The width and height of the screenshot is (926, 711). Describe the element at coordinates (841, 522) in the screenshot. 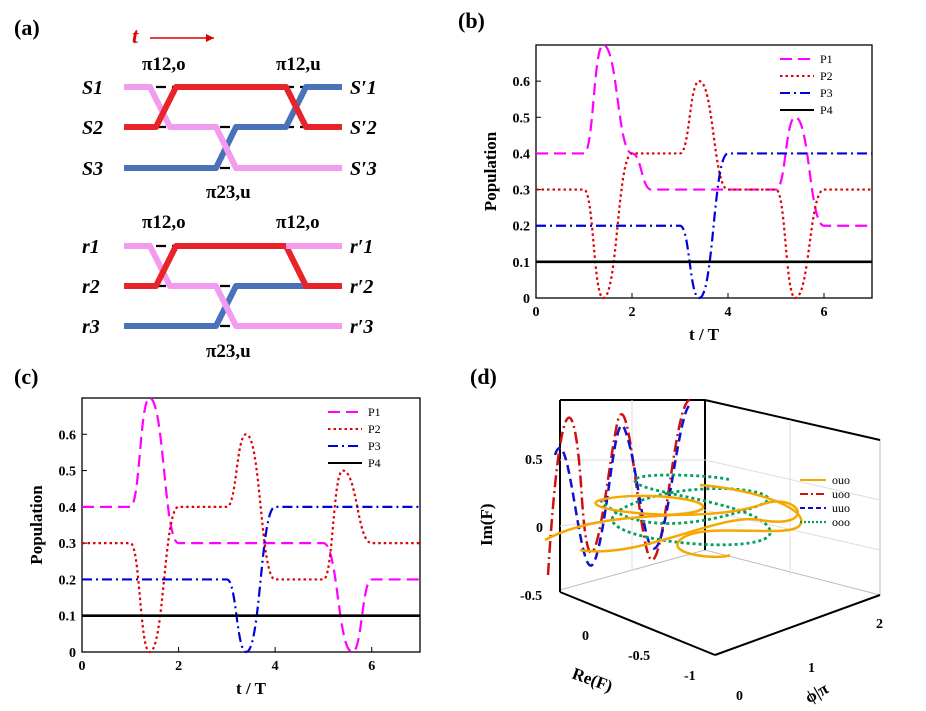

I see `legend-text: ooo` at that location.